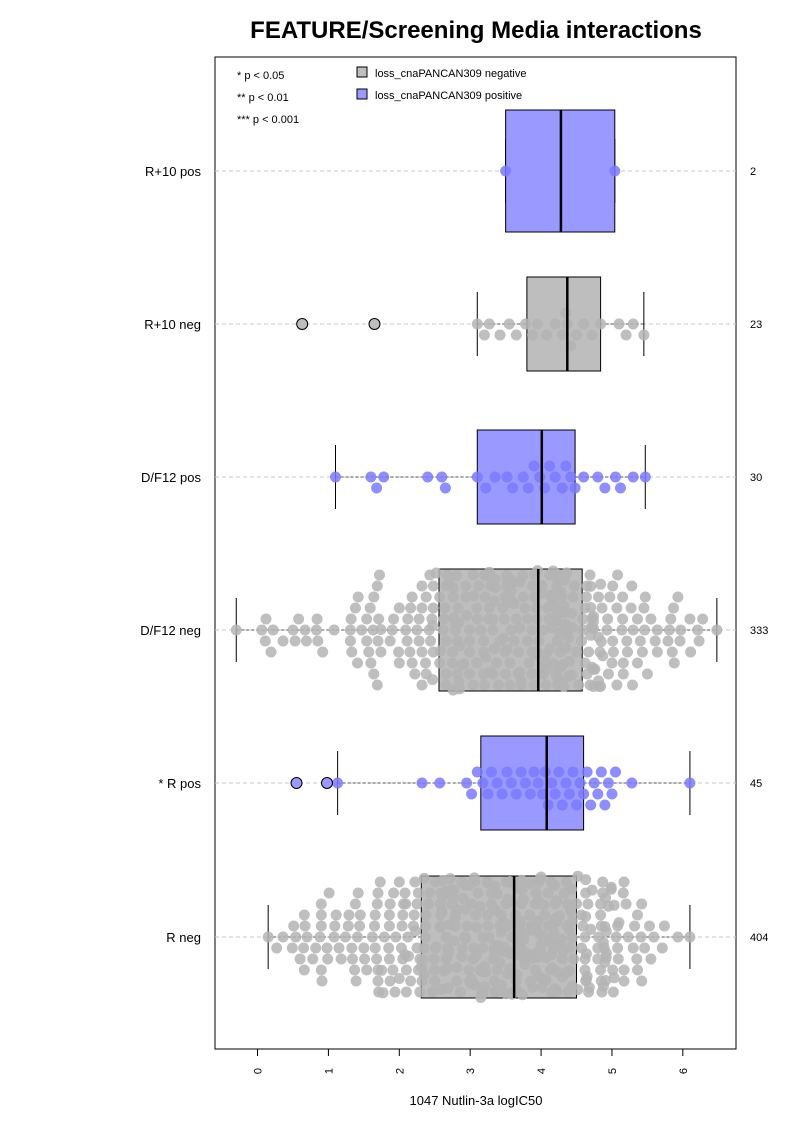 The width and height of the screenshot is (793, 1122). What do you see at coordinates (684, 1071) in the screenshot?
I see `x-tick-label: 6` at bounding box center [684, 1071].